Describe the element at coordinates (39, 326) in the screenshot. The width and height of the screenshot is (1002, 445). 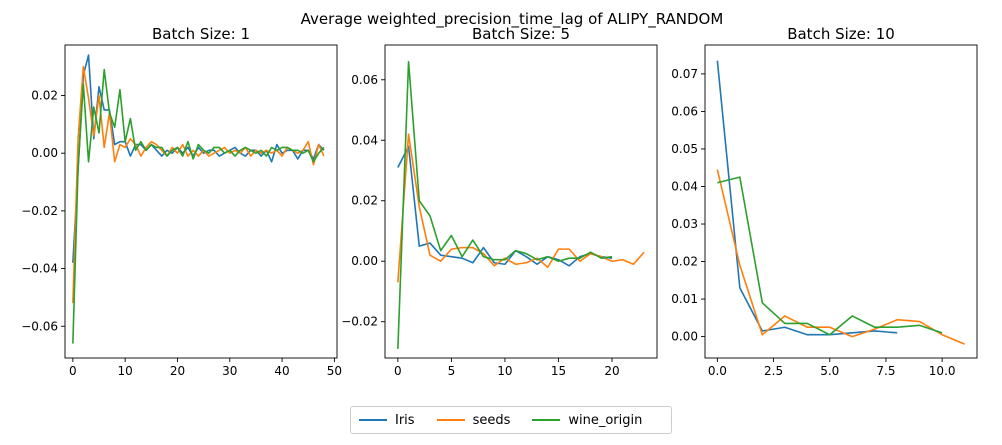
I see `y-tick-label: −0.06` at that location.